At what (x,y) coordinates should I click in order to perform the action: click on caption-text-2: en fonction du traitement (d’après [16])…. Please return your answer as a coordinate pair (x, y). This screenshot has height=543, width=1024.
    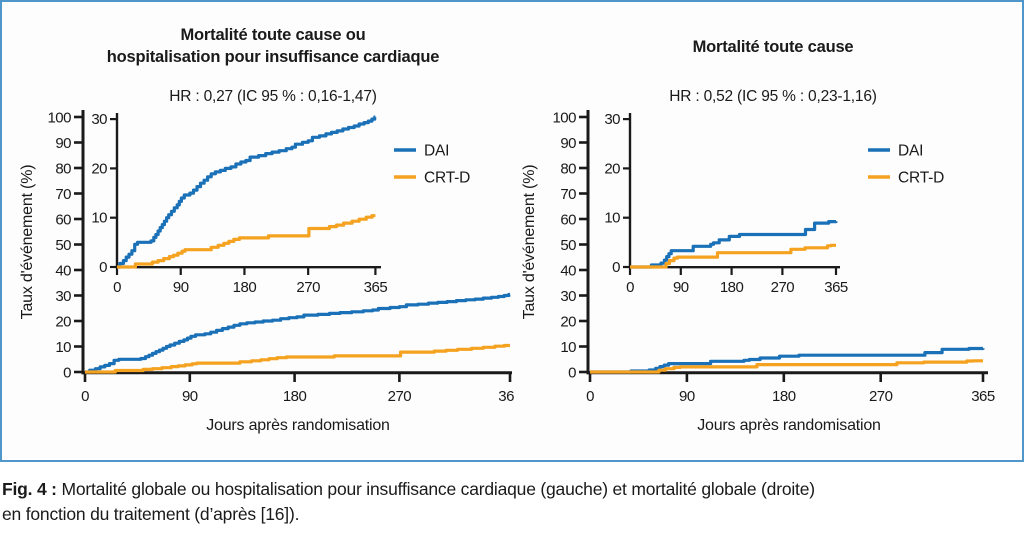
    Looking at the image, I should click on (151, 514).